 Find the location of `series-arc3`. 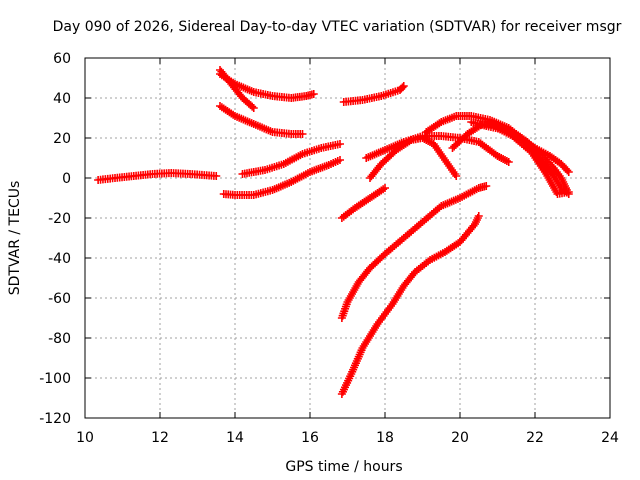

series-arc3 is located at coordinates (291, 159).